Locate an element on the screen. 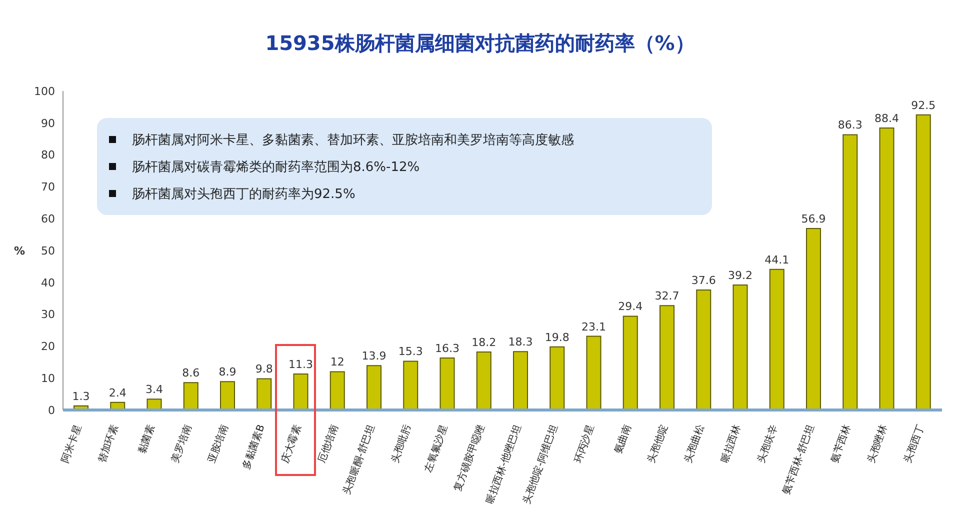 The width and height of the screenshot is (960, 518). annotation: 肠杆菌属对阿米卡星、多黏菌素、替加环素、亚胺培南和美罗培南等高度敏感 is located at coordinates (353, 140).